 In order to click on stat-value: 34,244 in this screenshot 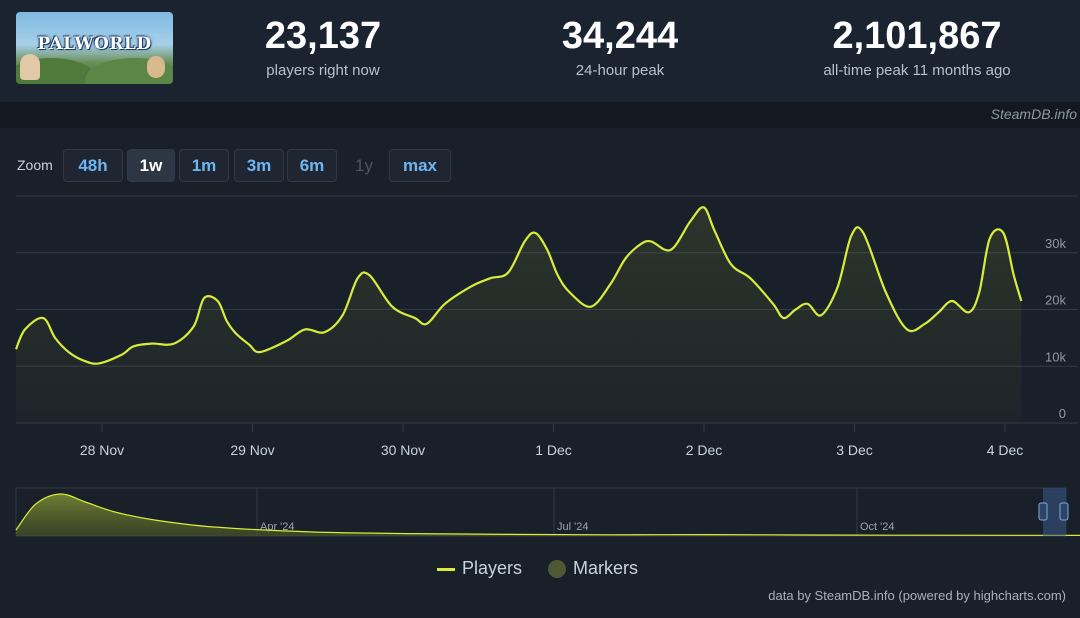, I will do `click(620, 36)`.